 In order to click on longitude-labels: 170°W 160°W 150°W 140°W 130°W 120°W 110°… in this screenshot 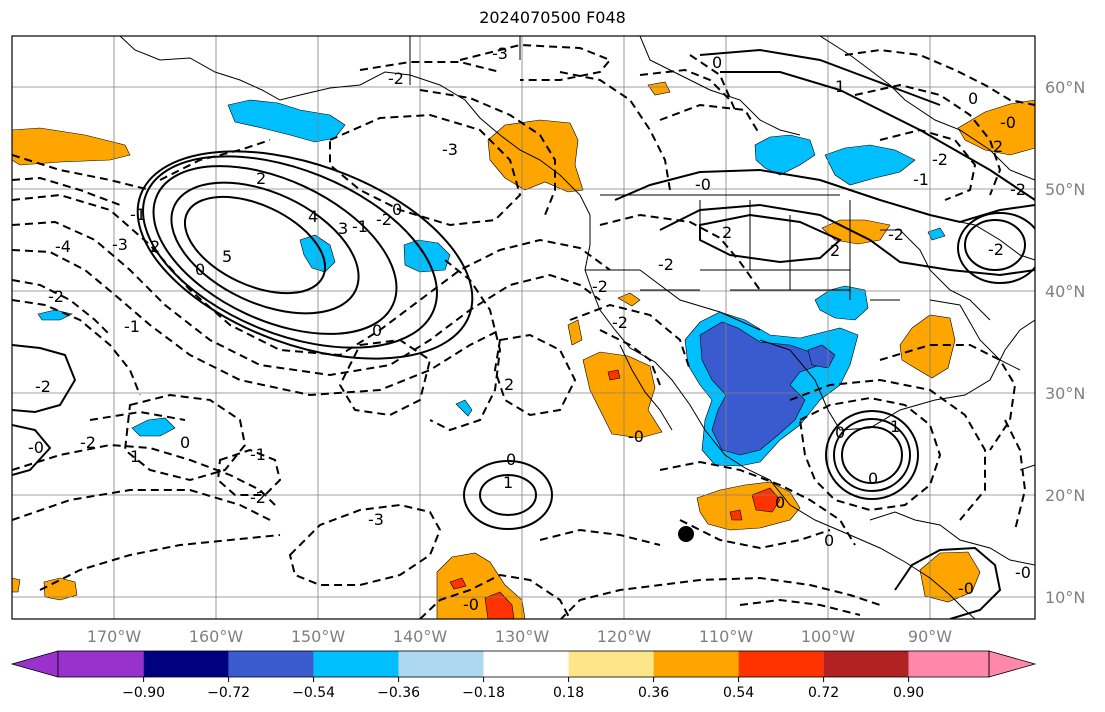, I will do `click(519, 636)`.